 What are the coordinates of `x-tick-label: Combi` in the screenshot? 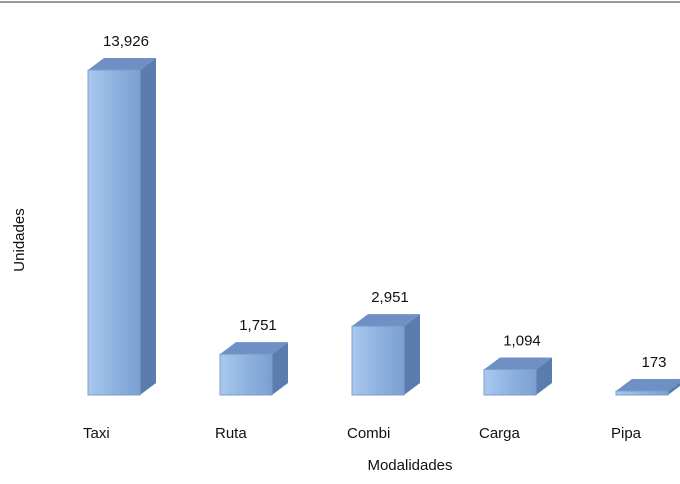 It's located at (368, 433).